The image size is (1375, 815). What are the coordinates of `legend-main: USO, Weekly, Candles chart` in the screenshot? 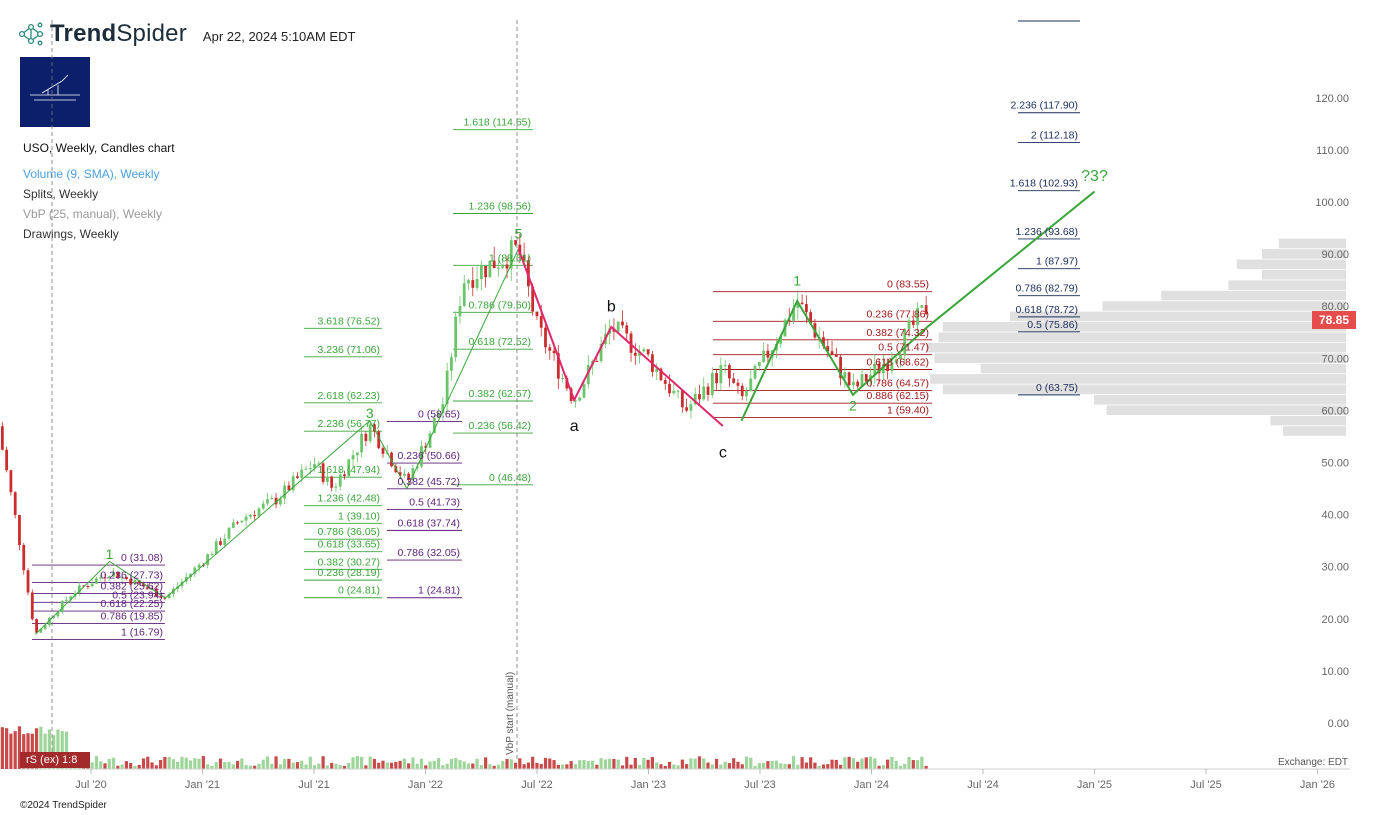 It's located at (99, 148).